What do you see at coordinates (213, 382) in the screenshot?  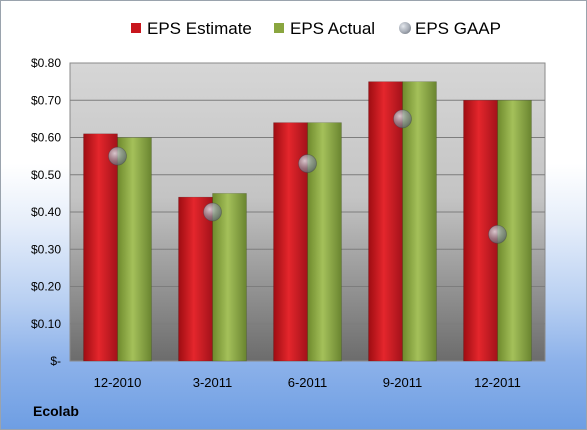 I see `x-tick-label: 3-2011` at bounding box center [213, 382].